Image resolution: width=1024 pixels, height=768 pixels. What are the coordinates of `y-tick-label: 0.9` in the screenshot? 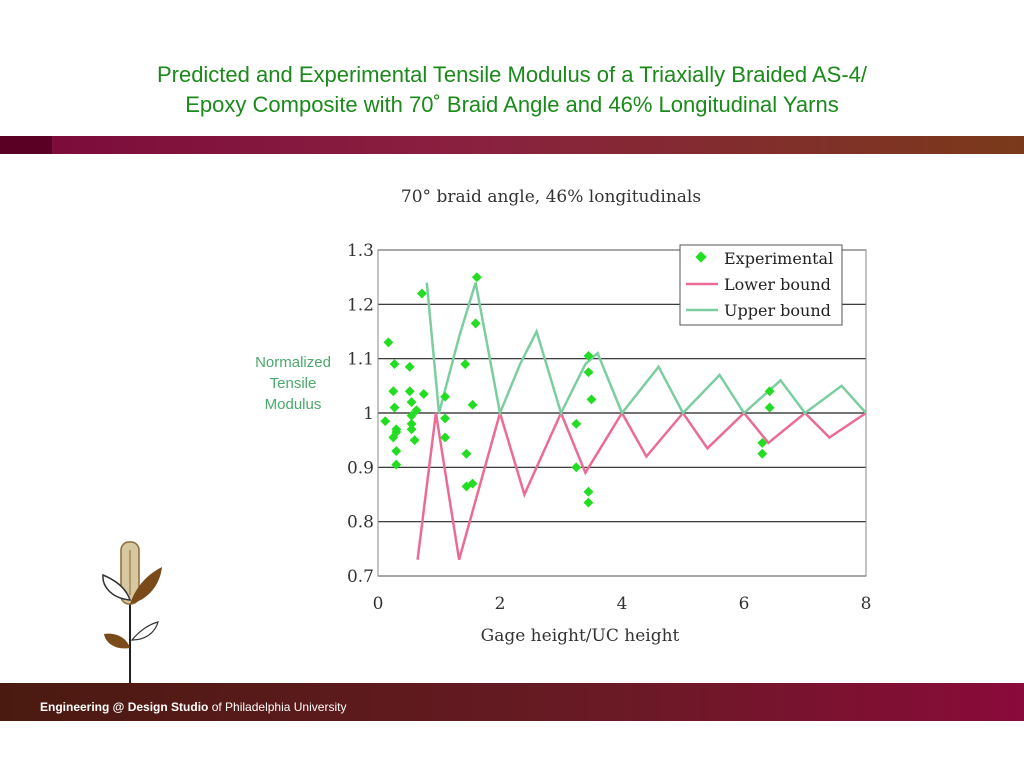 It's located at (360, 468).